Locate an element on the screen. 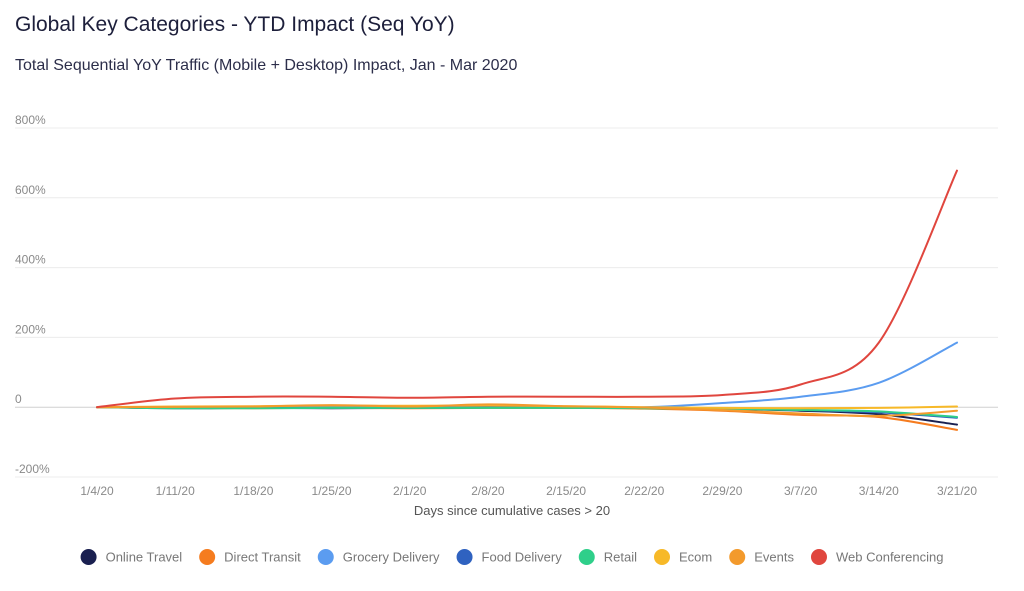 Image resolution: width=1024 pixels, height=591 pixels. x-tick-label: 2/22/20 is located at coordinates (644, 491).